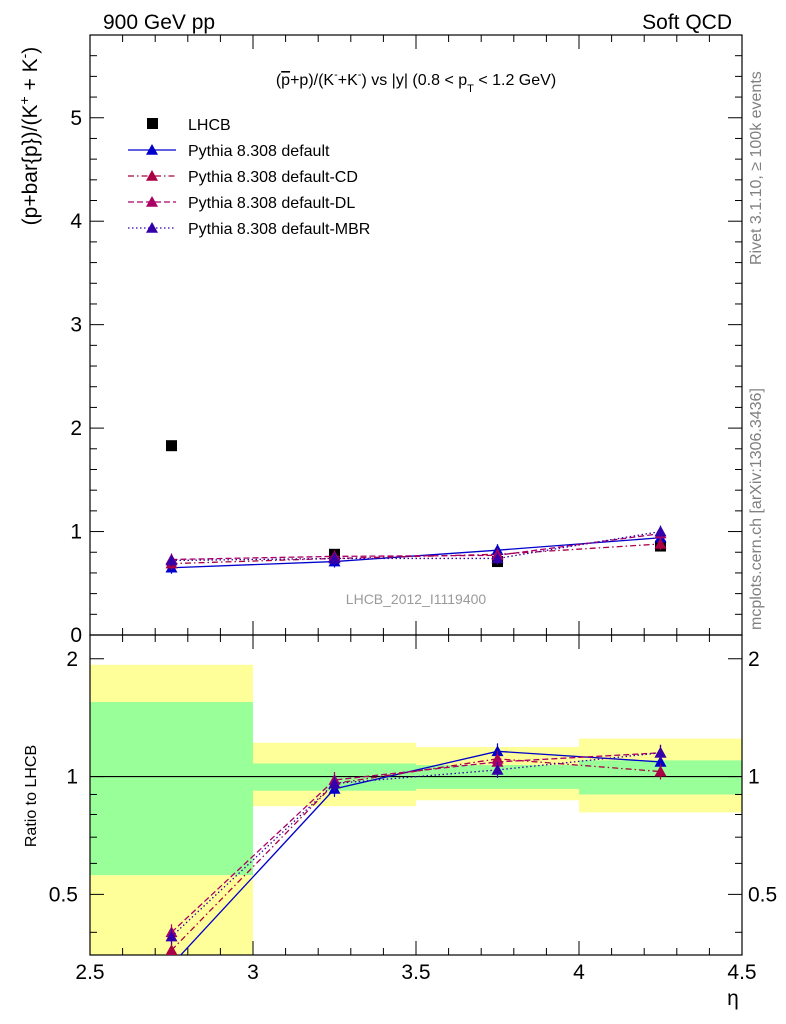 The height and width of the screenshot is (1024, 786). What do you see at coordinates (416, 599) in the screenshot?
I see `analysis-watermark: LHCB_2012_I1119400` at bounding box center [416, 599].